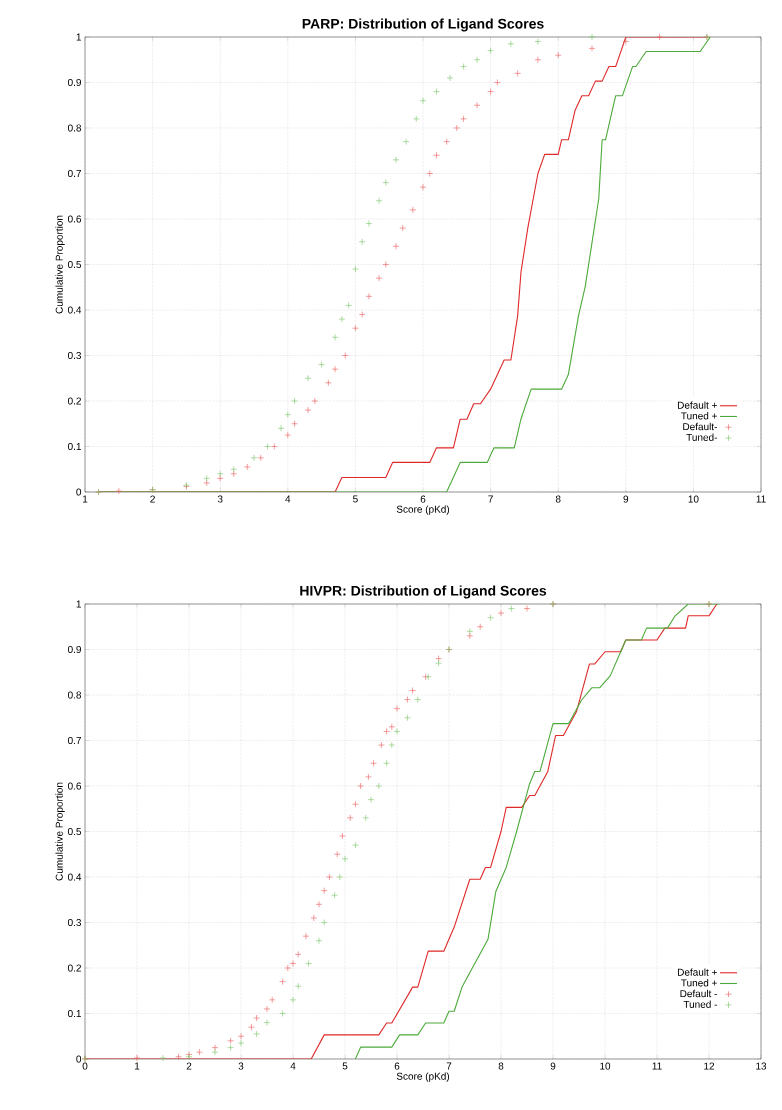 Image resolution: width=782 pixels, height=1110 pixels. What do you see at coordinates (761, 1066) in the screenshot?
I see `x-tick-label: 13` at bounding box center [761, 1066].